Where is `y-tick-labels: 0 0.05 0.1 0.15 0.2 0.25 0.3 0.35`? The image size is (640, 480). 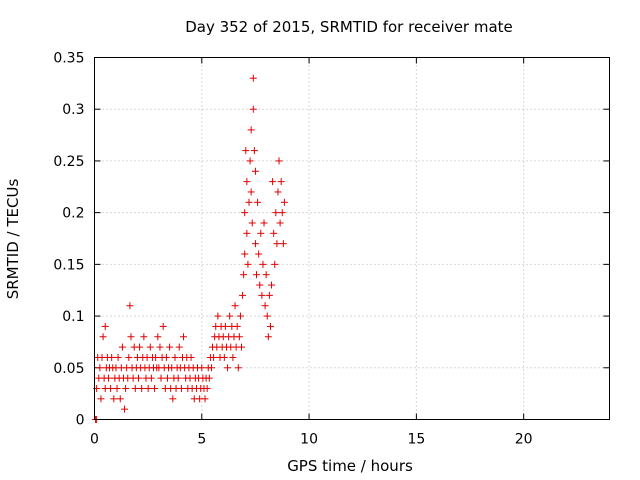 y-tick-labels: 0 0.05 0.1 0.15 0.2 0.25 0.3 0.35 is located at coordinates (68, 240).